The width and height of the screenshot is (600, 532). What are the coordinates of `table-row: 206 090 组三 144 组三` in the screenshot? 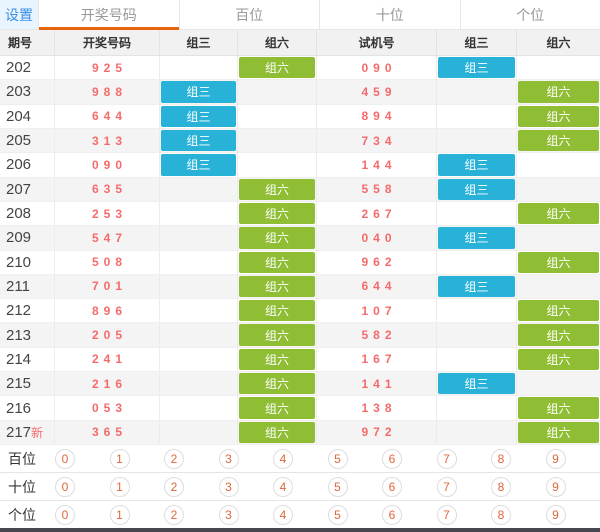 It's located at (300, 165).